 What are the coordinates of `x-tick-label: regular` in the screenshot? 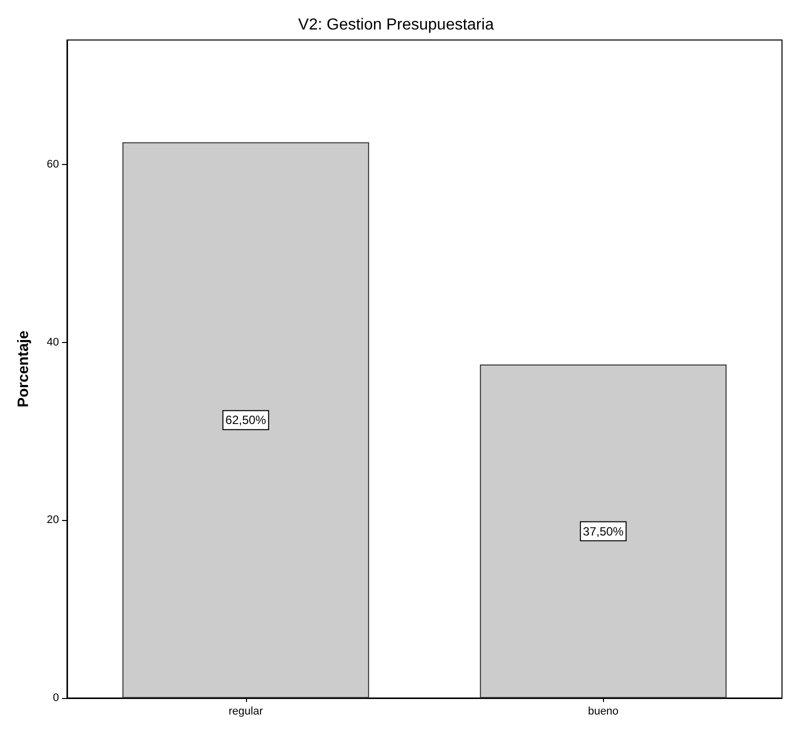 It's located at (246, 712).